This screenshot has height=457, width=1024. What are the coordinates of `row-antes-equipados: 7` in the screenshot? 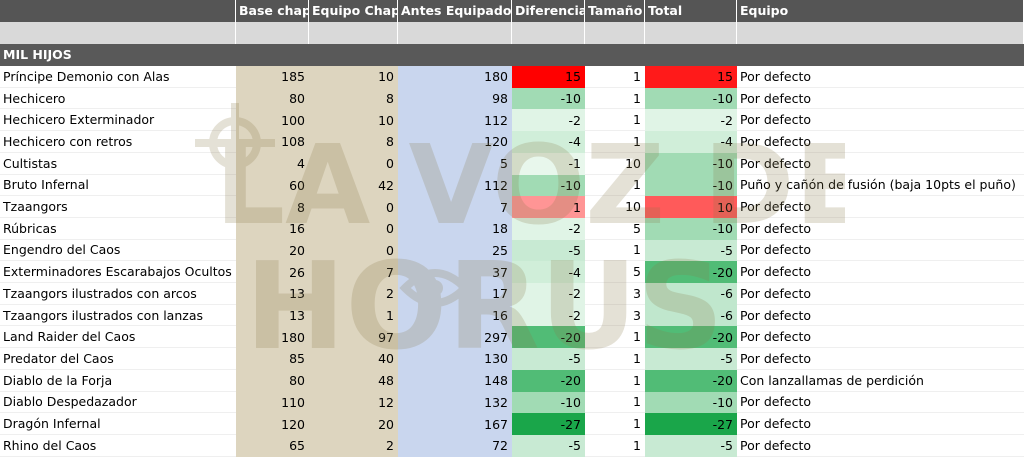 It's located at (455, 207).